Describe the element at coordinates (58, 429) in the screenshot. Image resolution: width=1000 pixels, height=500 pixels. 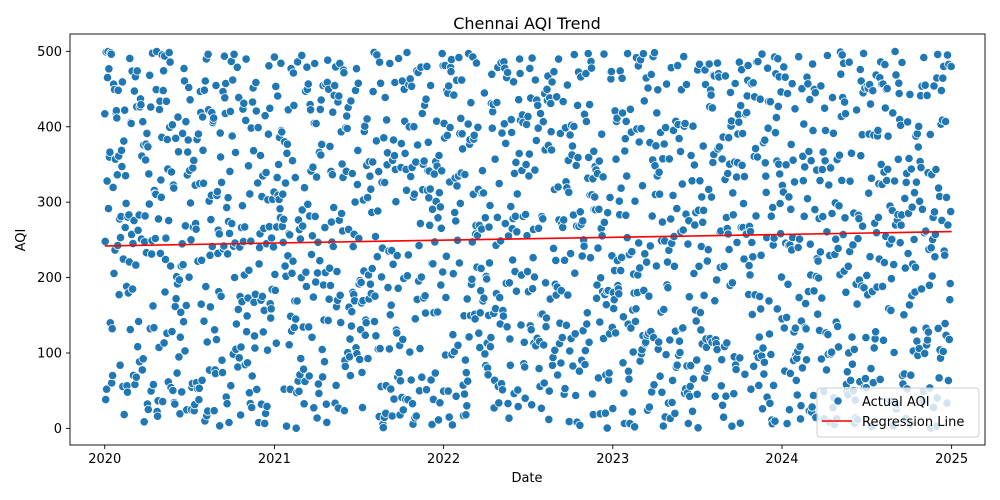
I see `y-tick-label: 0` at that location.